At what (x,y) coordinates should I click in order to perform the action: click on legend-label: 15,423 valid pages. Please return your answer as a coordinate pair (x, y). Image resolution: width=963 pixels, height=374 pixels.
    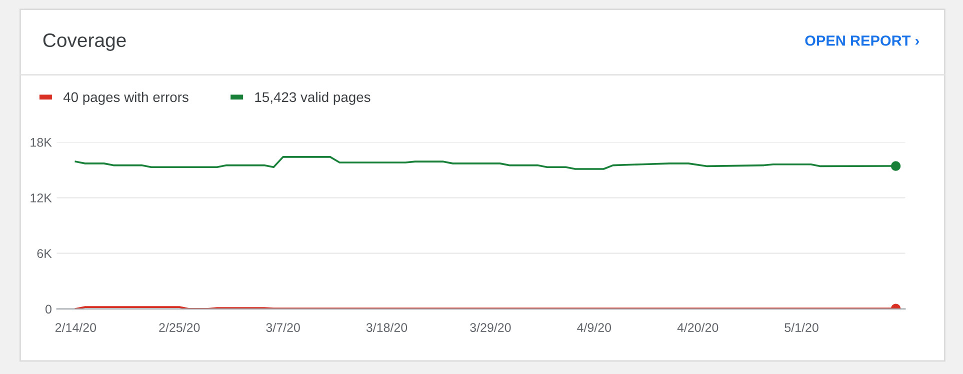
    Looking at the image, I should click on (312, 98).